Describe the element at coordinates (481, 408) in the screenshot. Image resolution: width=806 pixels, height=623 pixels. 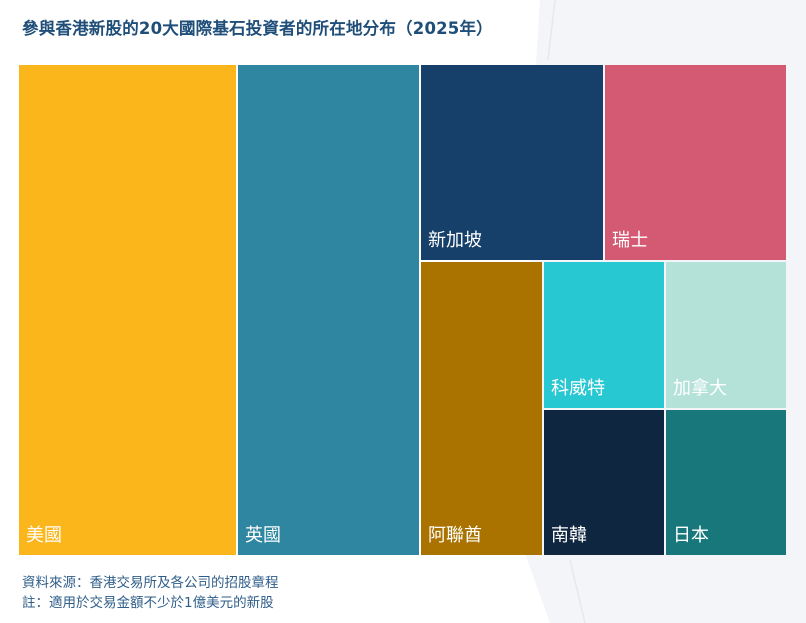
I see `tile-uae: 阿聯酋` at that location.